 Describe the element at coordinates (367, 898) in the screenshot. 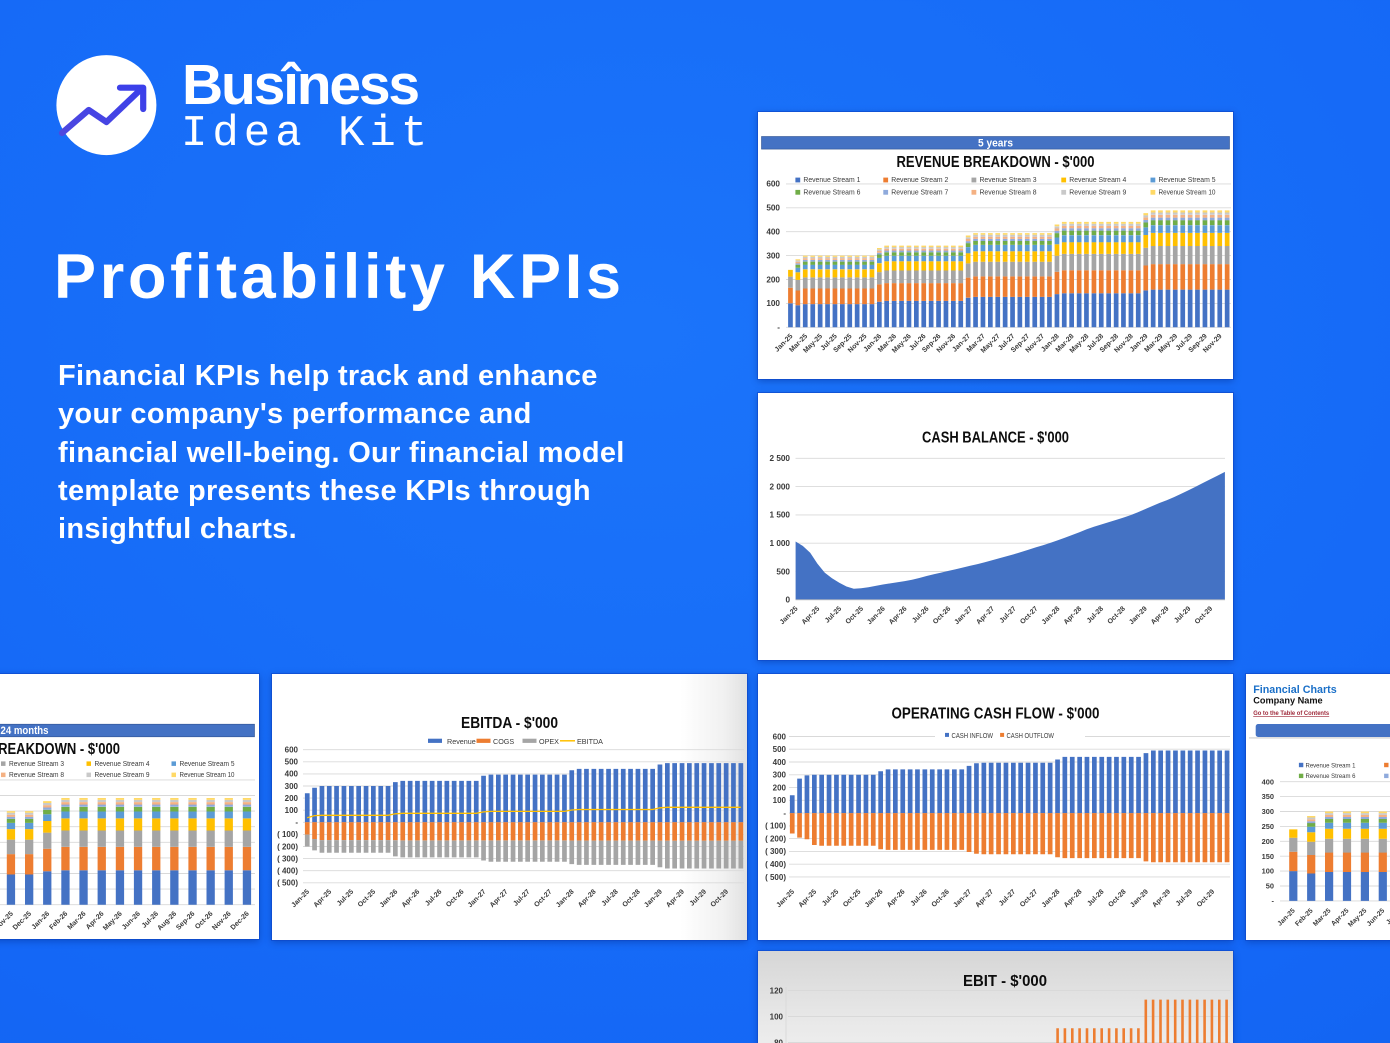

I see `svg-text: Oct-25` at that location.